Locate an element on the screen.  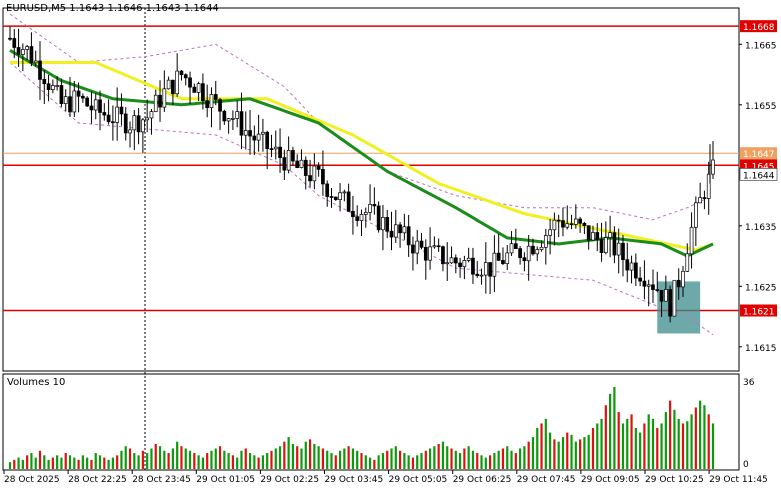
price-tick-label: 1.1665 is located at coordinates (761, 46).